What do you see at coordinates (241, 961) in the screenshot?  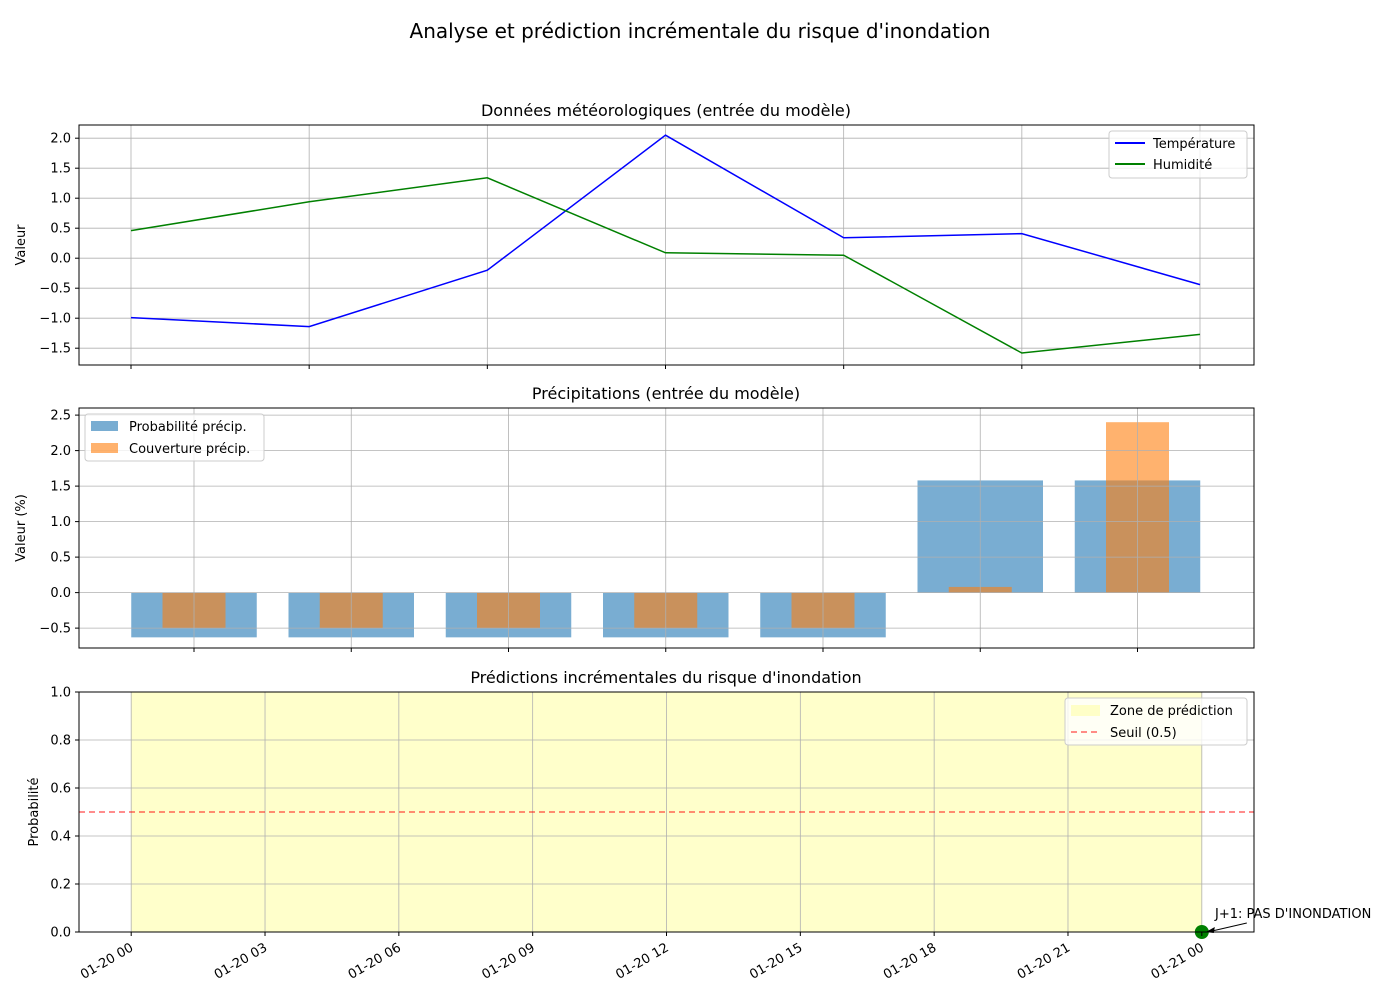 I see `prediction-x-tick-label: 01-20 03` at bounding box center [241, 961].